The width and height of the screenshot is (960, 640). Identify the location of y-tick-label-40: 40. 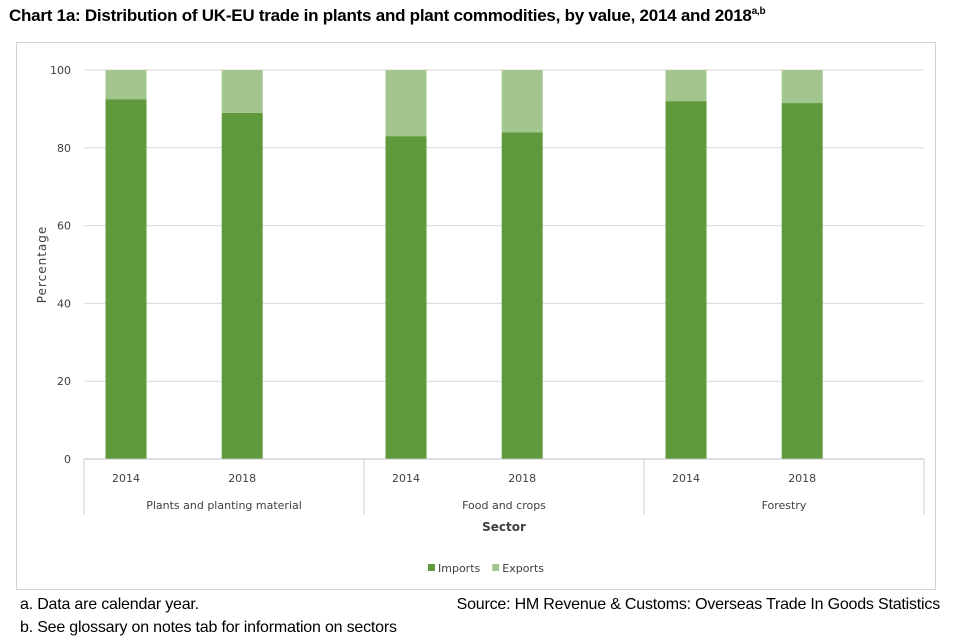
(64, 303).